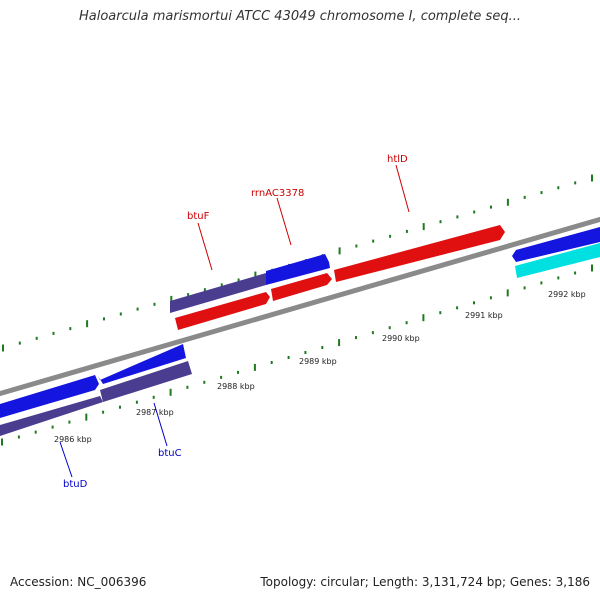 This screenshot has width=600, height=600. What do you see at coordinates (301, 287) in the screenshot?
I see `gene-rrnAC3378-rna-arrow` at bounding box center [301, 287].